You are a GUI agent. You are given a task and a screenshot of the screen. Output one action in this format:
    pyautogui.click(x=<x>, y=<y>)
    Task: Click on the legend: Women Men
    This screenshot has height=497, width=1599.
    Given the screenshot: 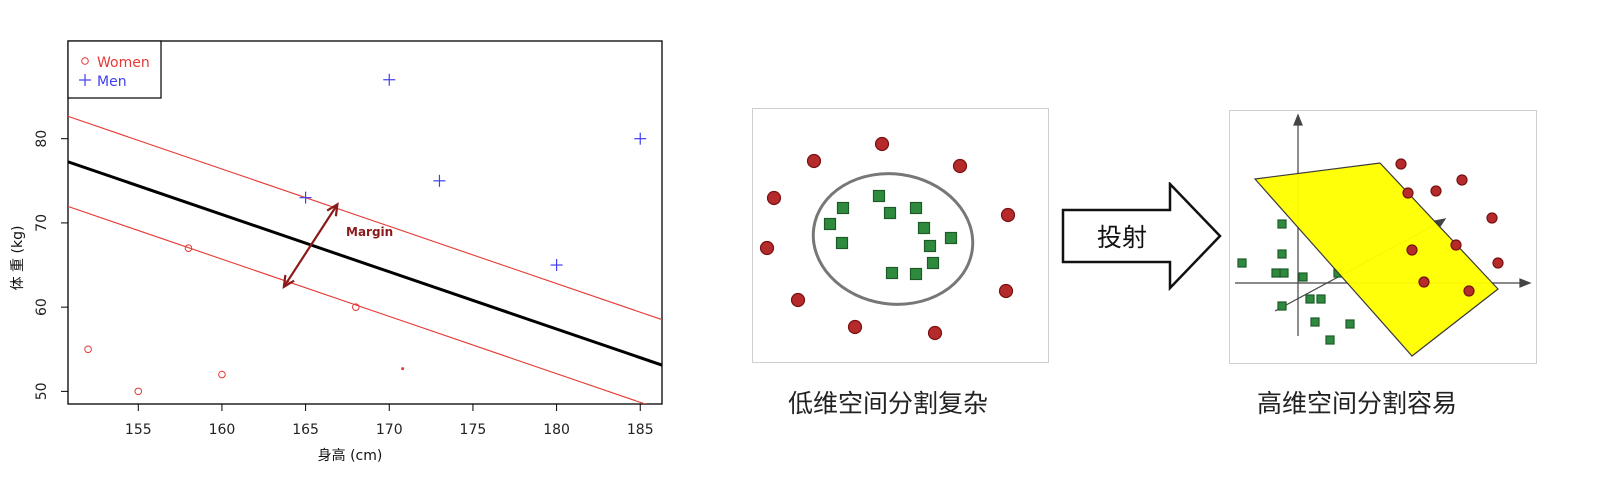 What is the action you would take?
    pyautogui.click(x=114, y=69)
    